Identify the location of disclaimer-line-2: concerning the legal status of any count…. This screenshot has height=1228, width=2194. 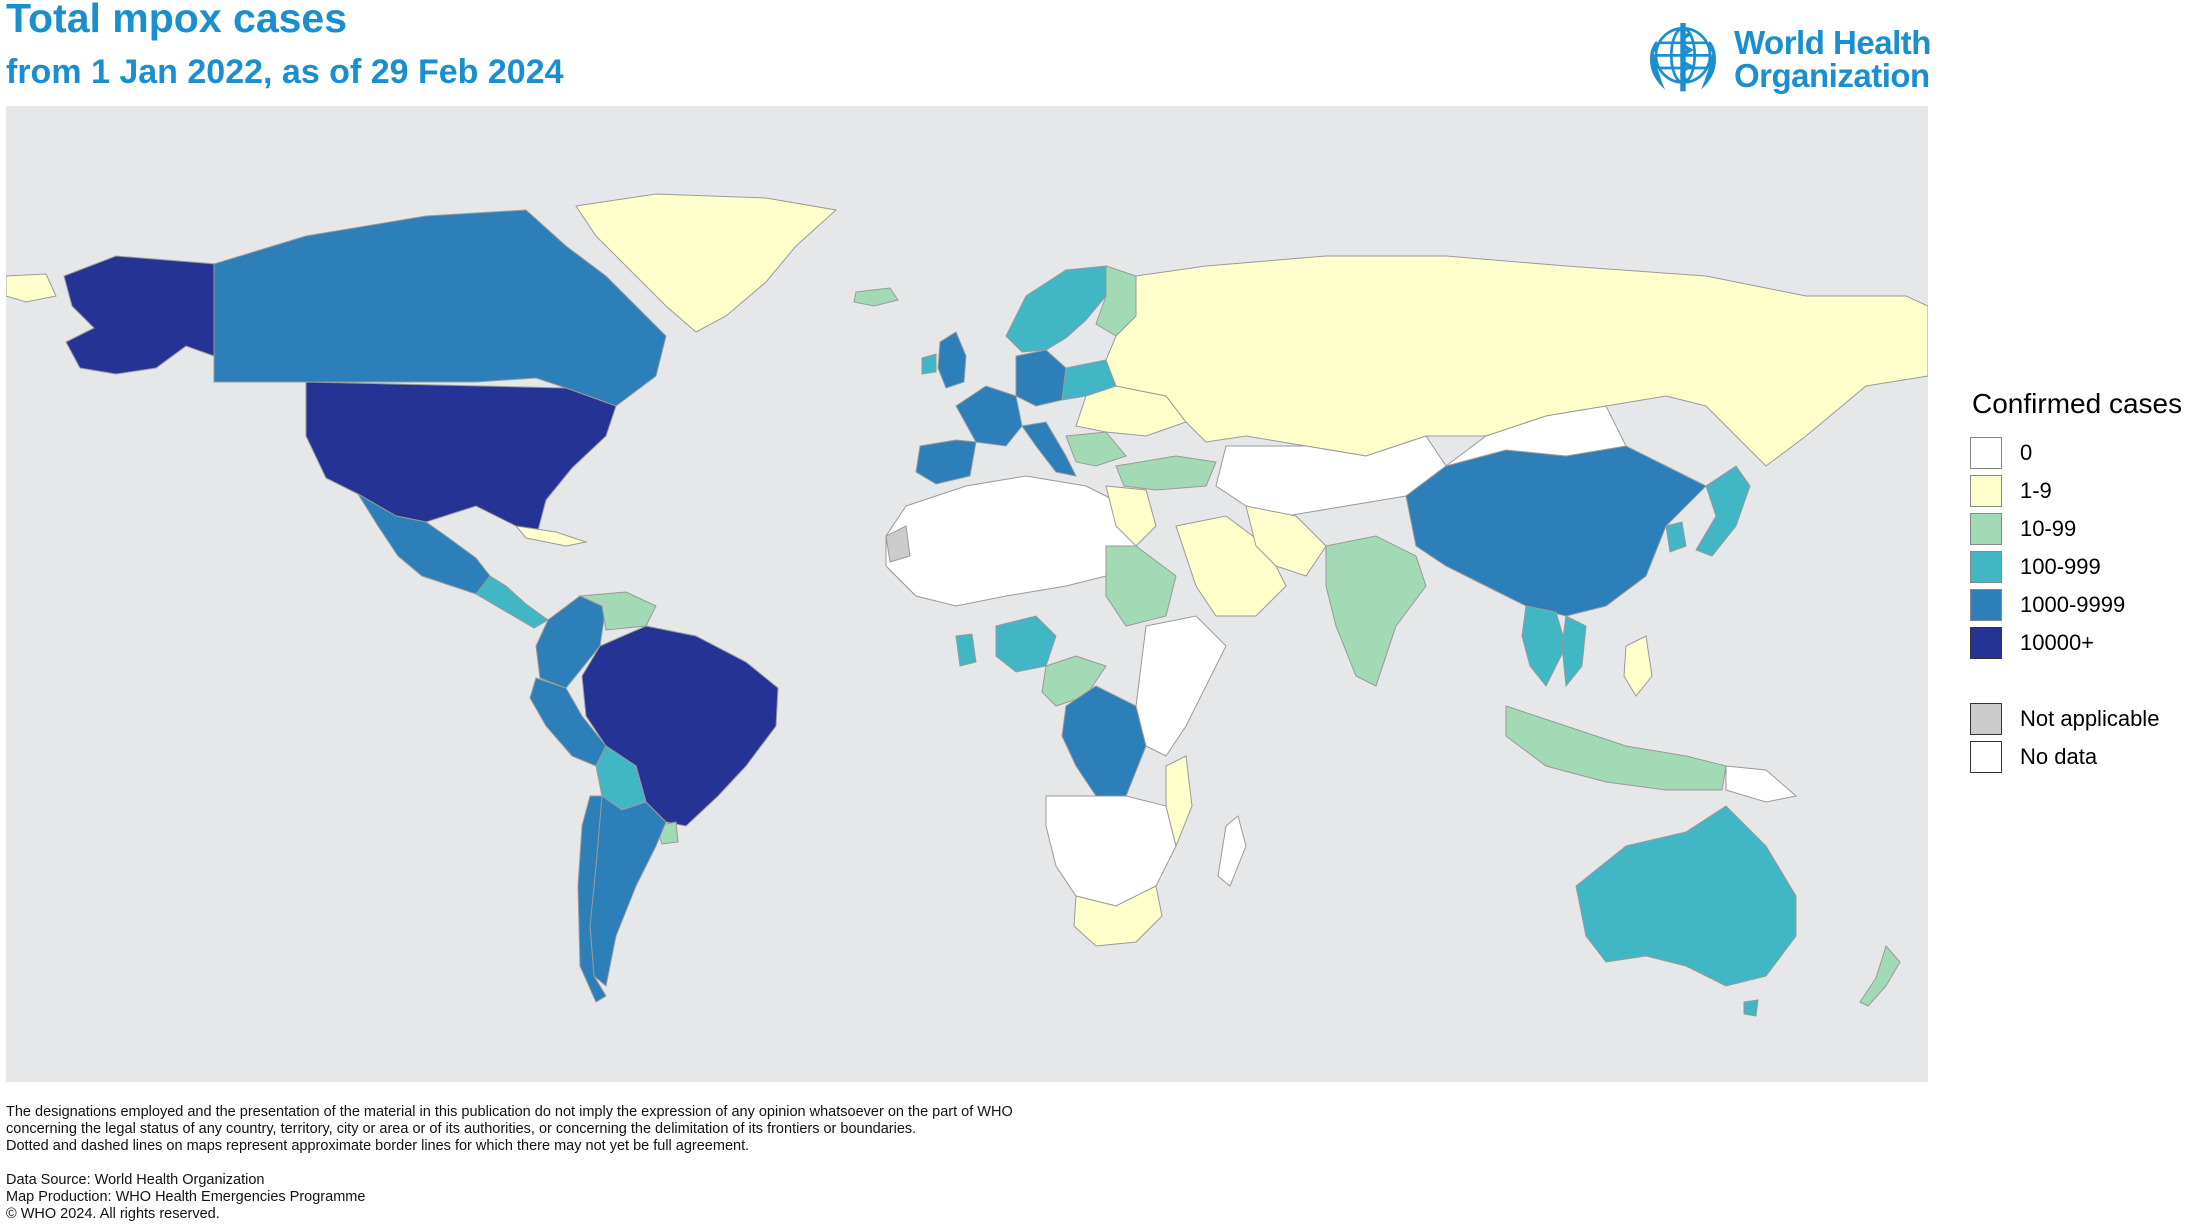
(461, 1129).